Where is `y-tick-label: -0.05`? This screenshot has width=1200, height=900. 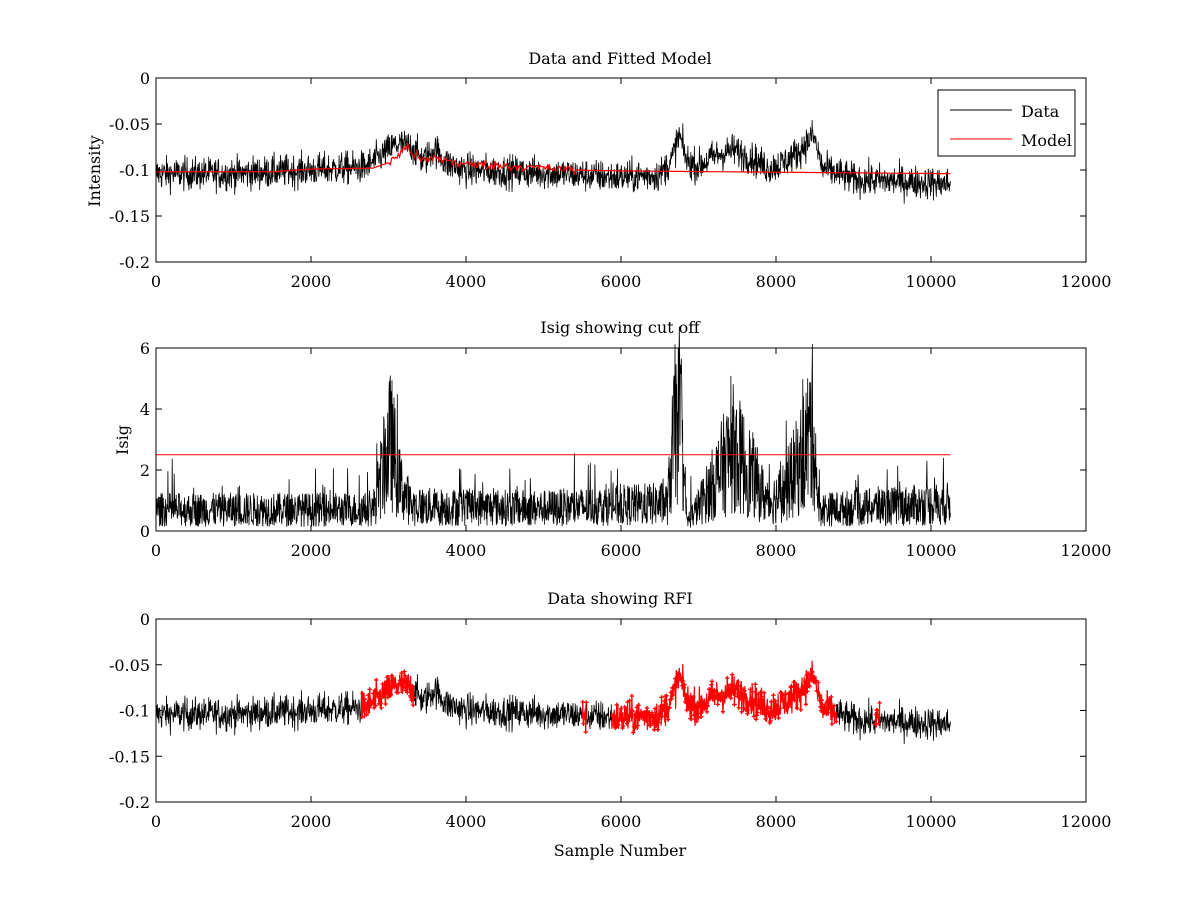
y-tick-label: -0.05 is located at coordinates (129, 124).